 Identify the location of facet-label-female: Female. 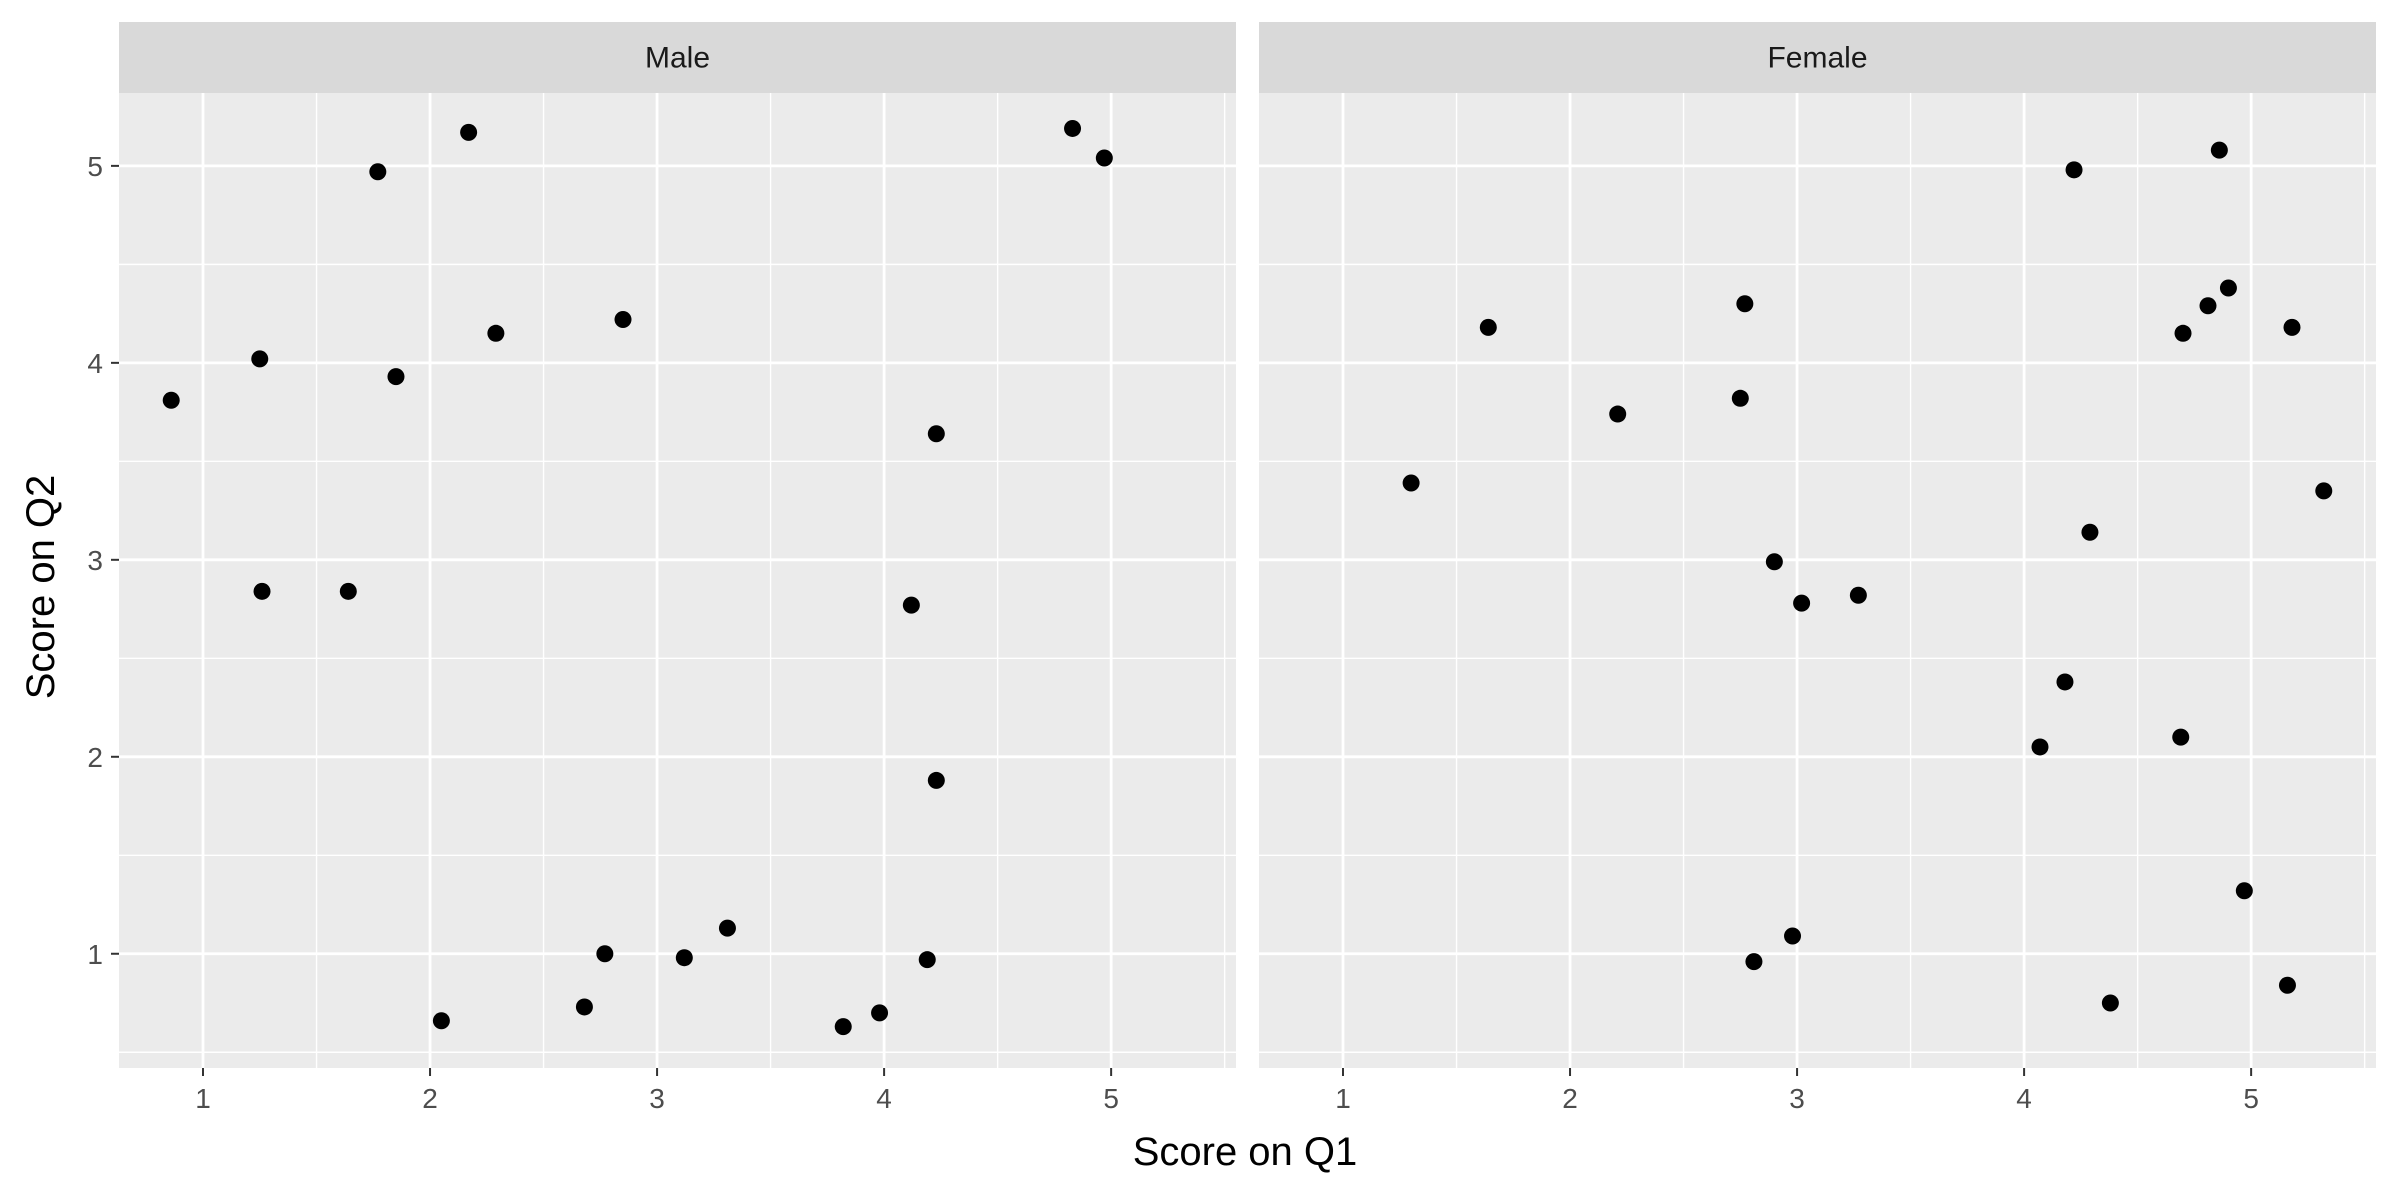
(1817, 58).